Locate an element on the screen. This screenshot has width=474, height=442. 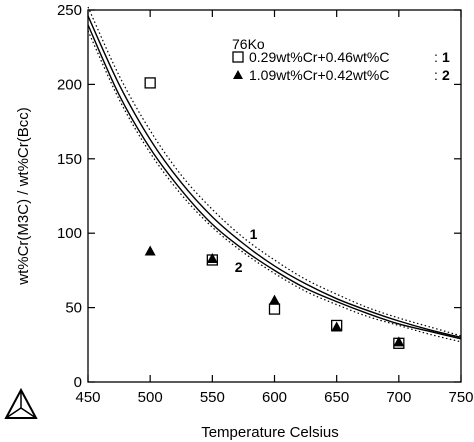
legend-colon-1: : is located at coordinates (436, 57).